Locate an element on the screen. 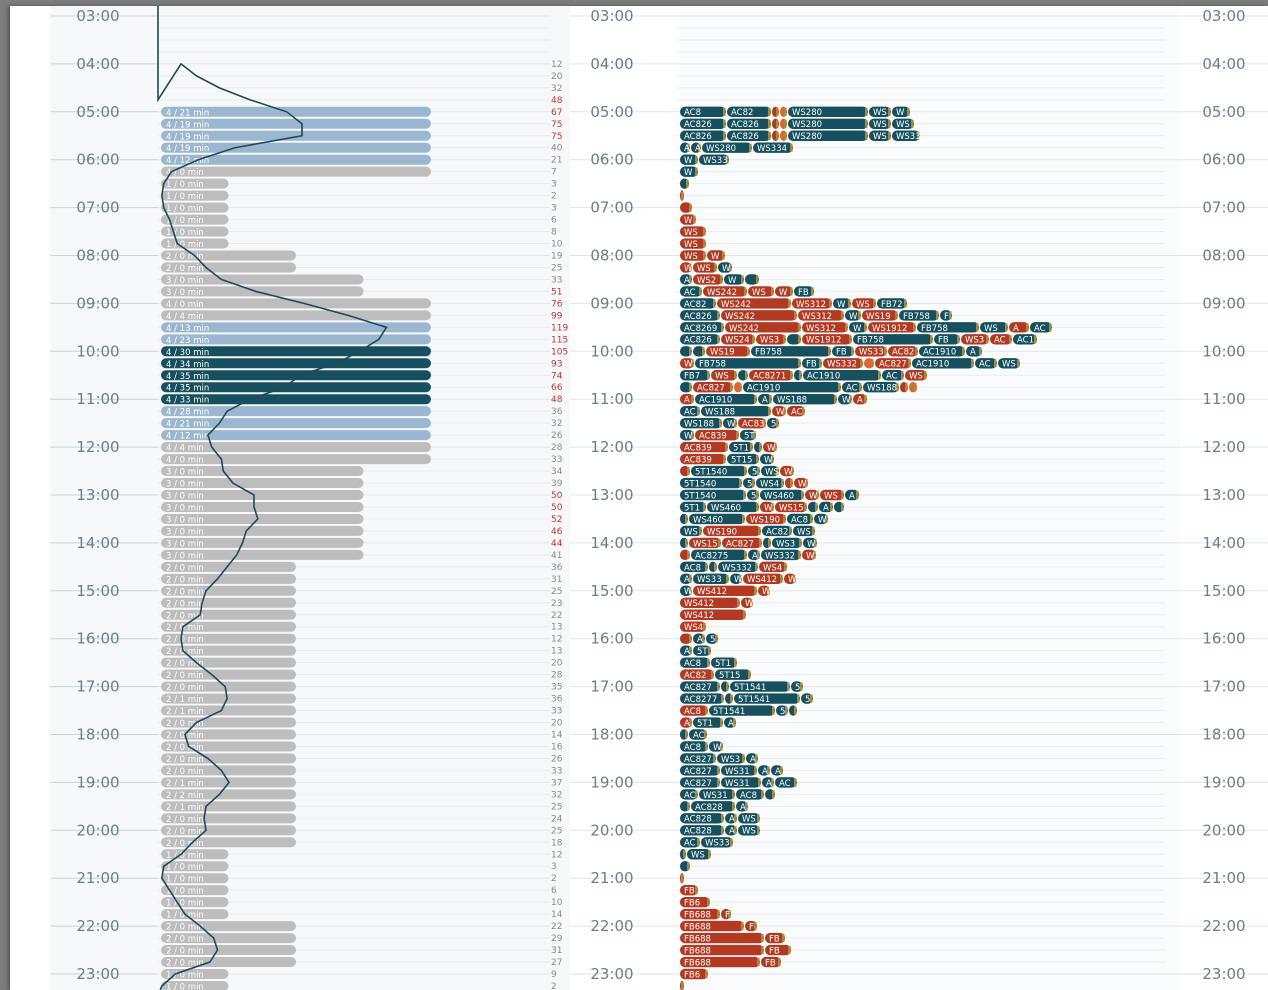 The image size is (1268, 990). passenger-count-label: 39 is located at coordinates (557, 484).